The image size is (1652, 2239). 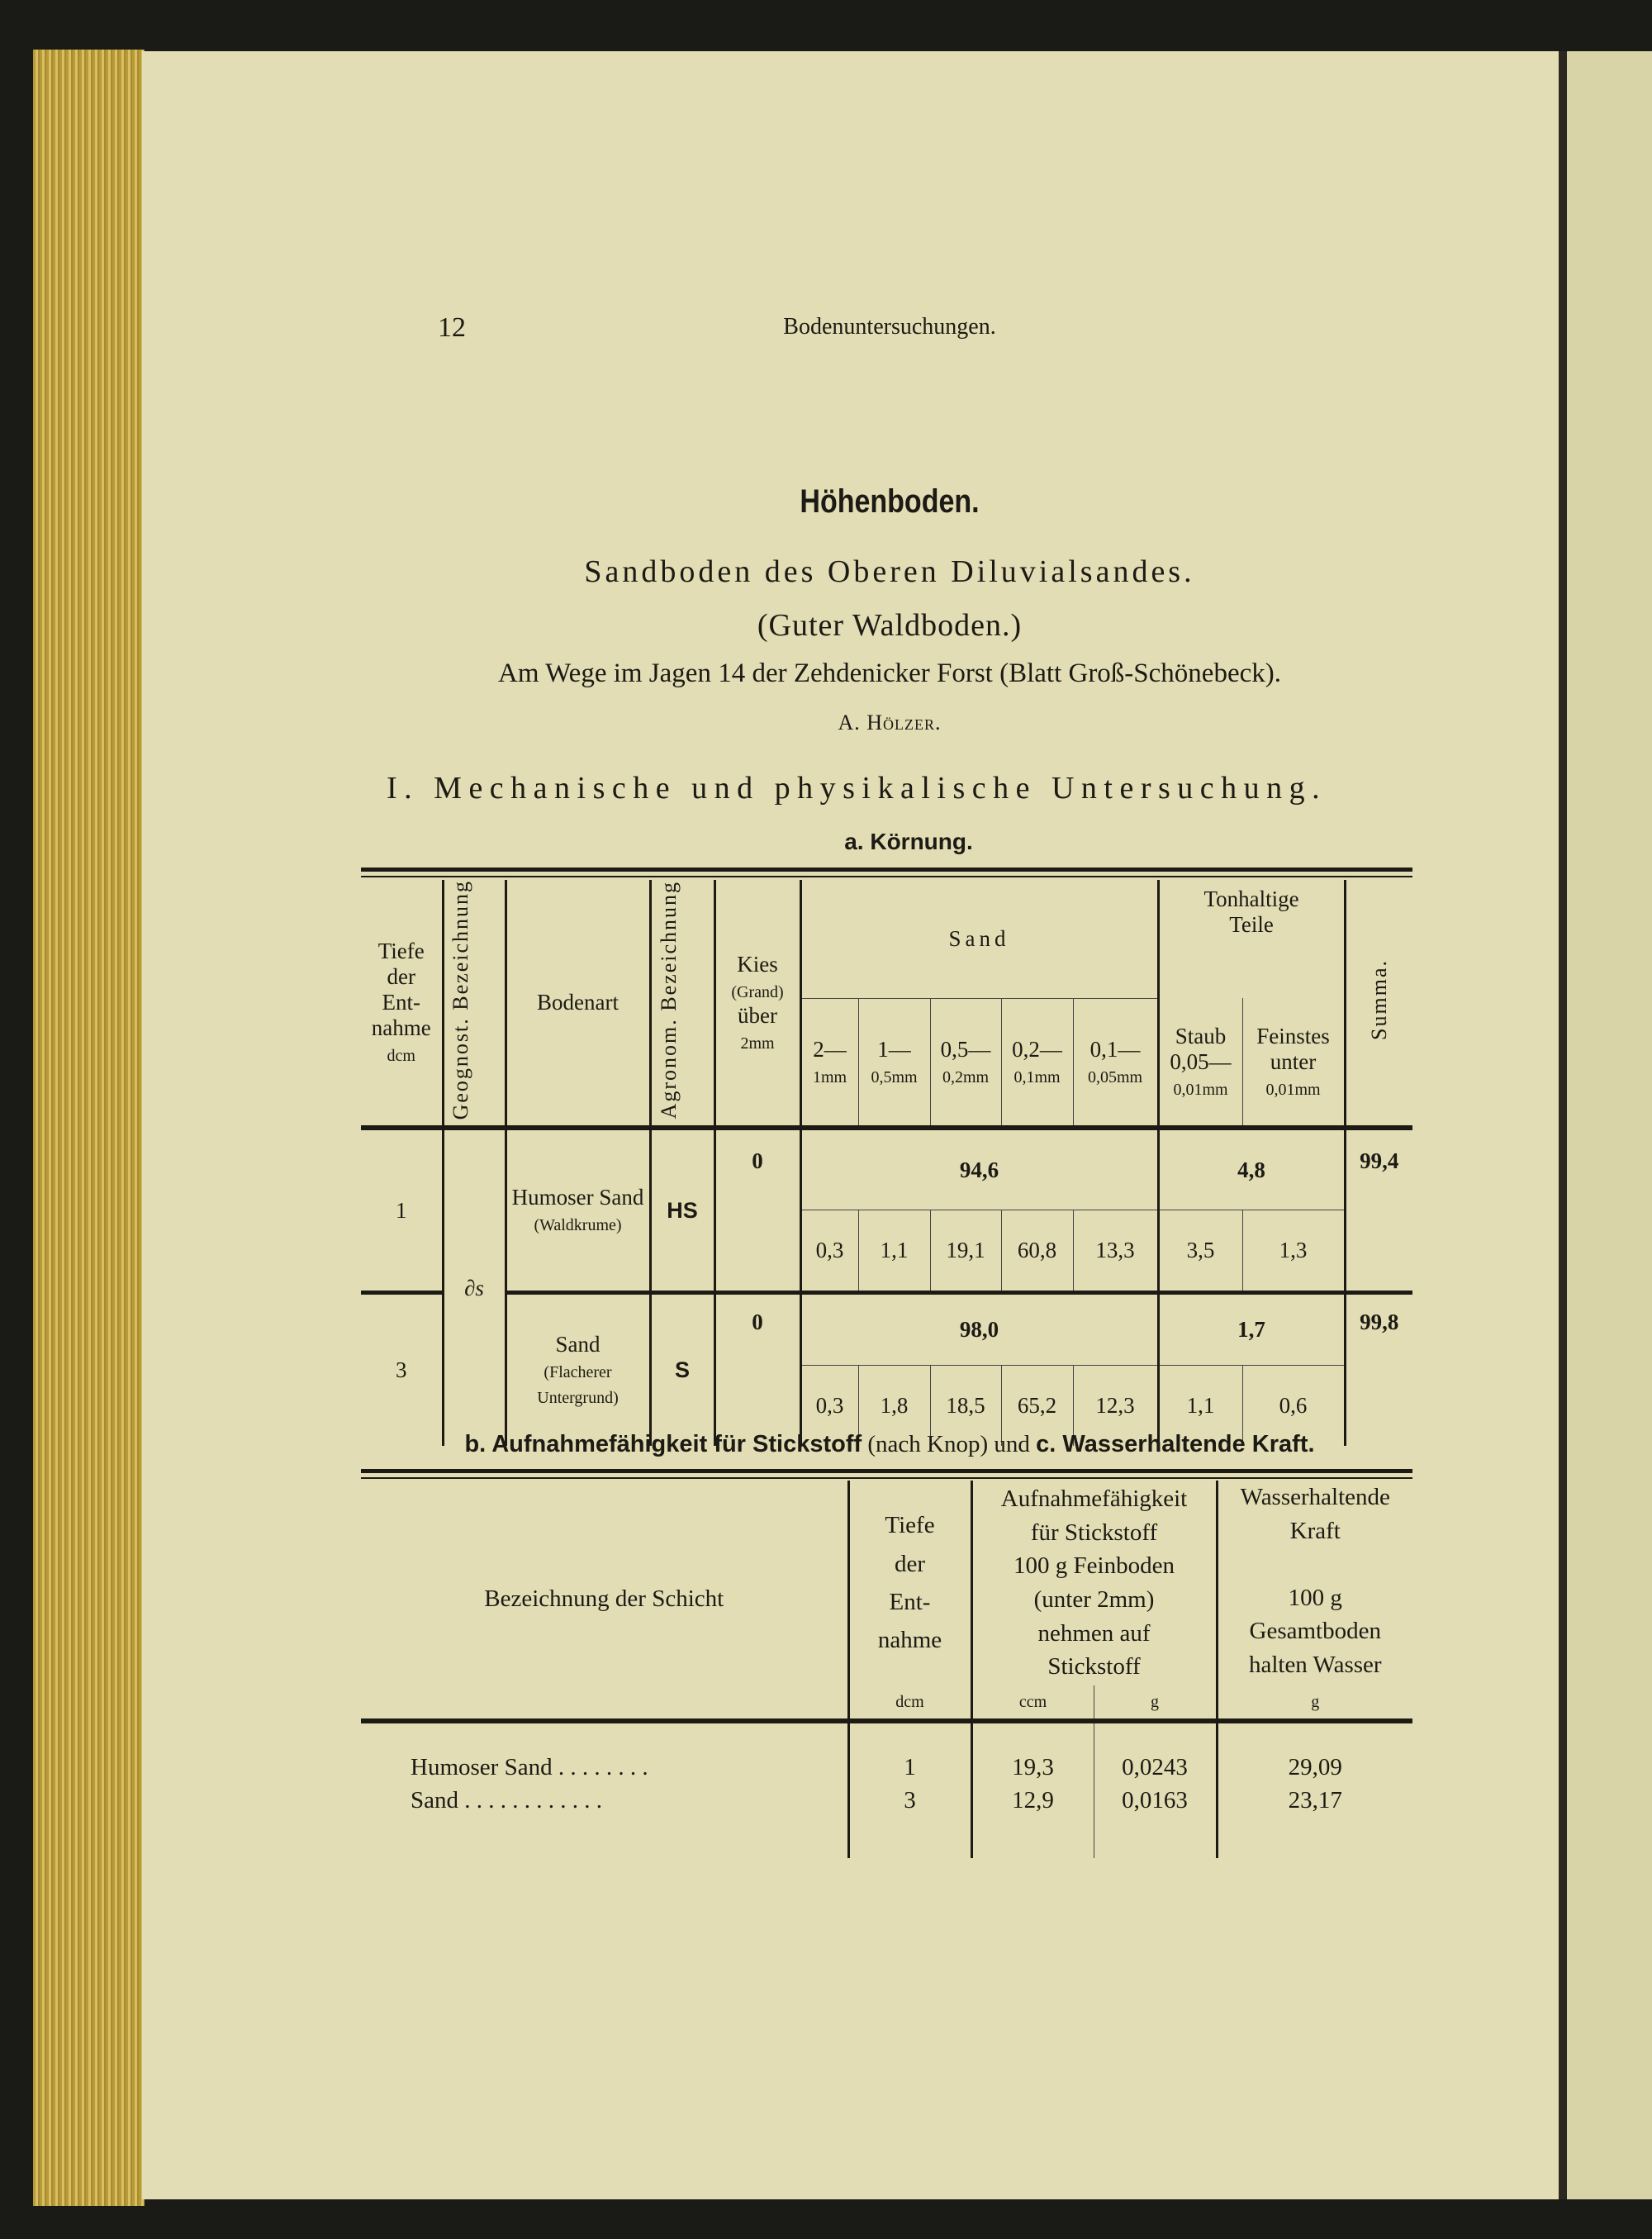 I want to click on page-number: 12, so click(x=452, y=327).